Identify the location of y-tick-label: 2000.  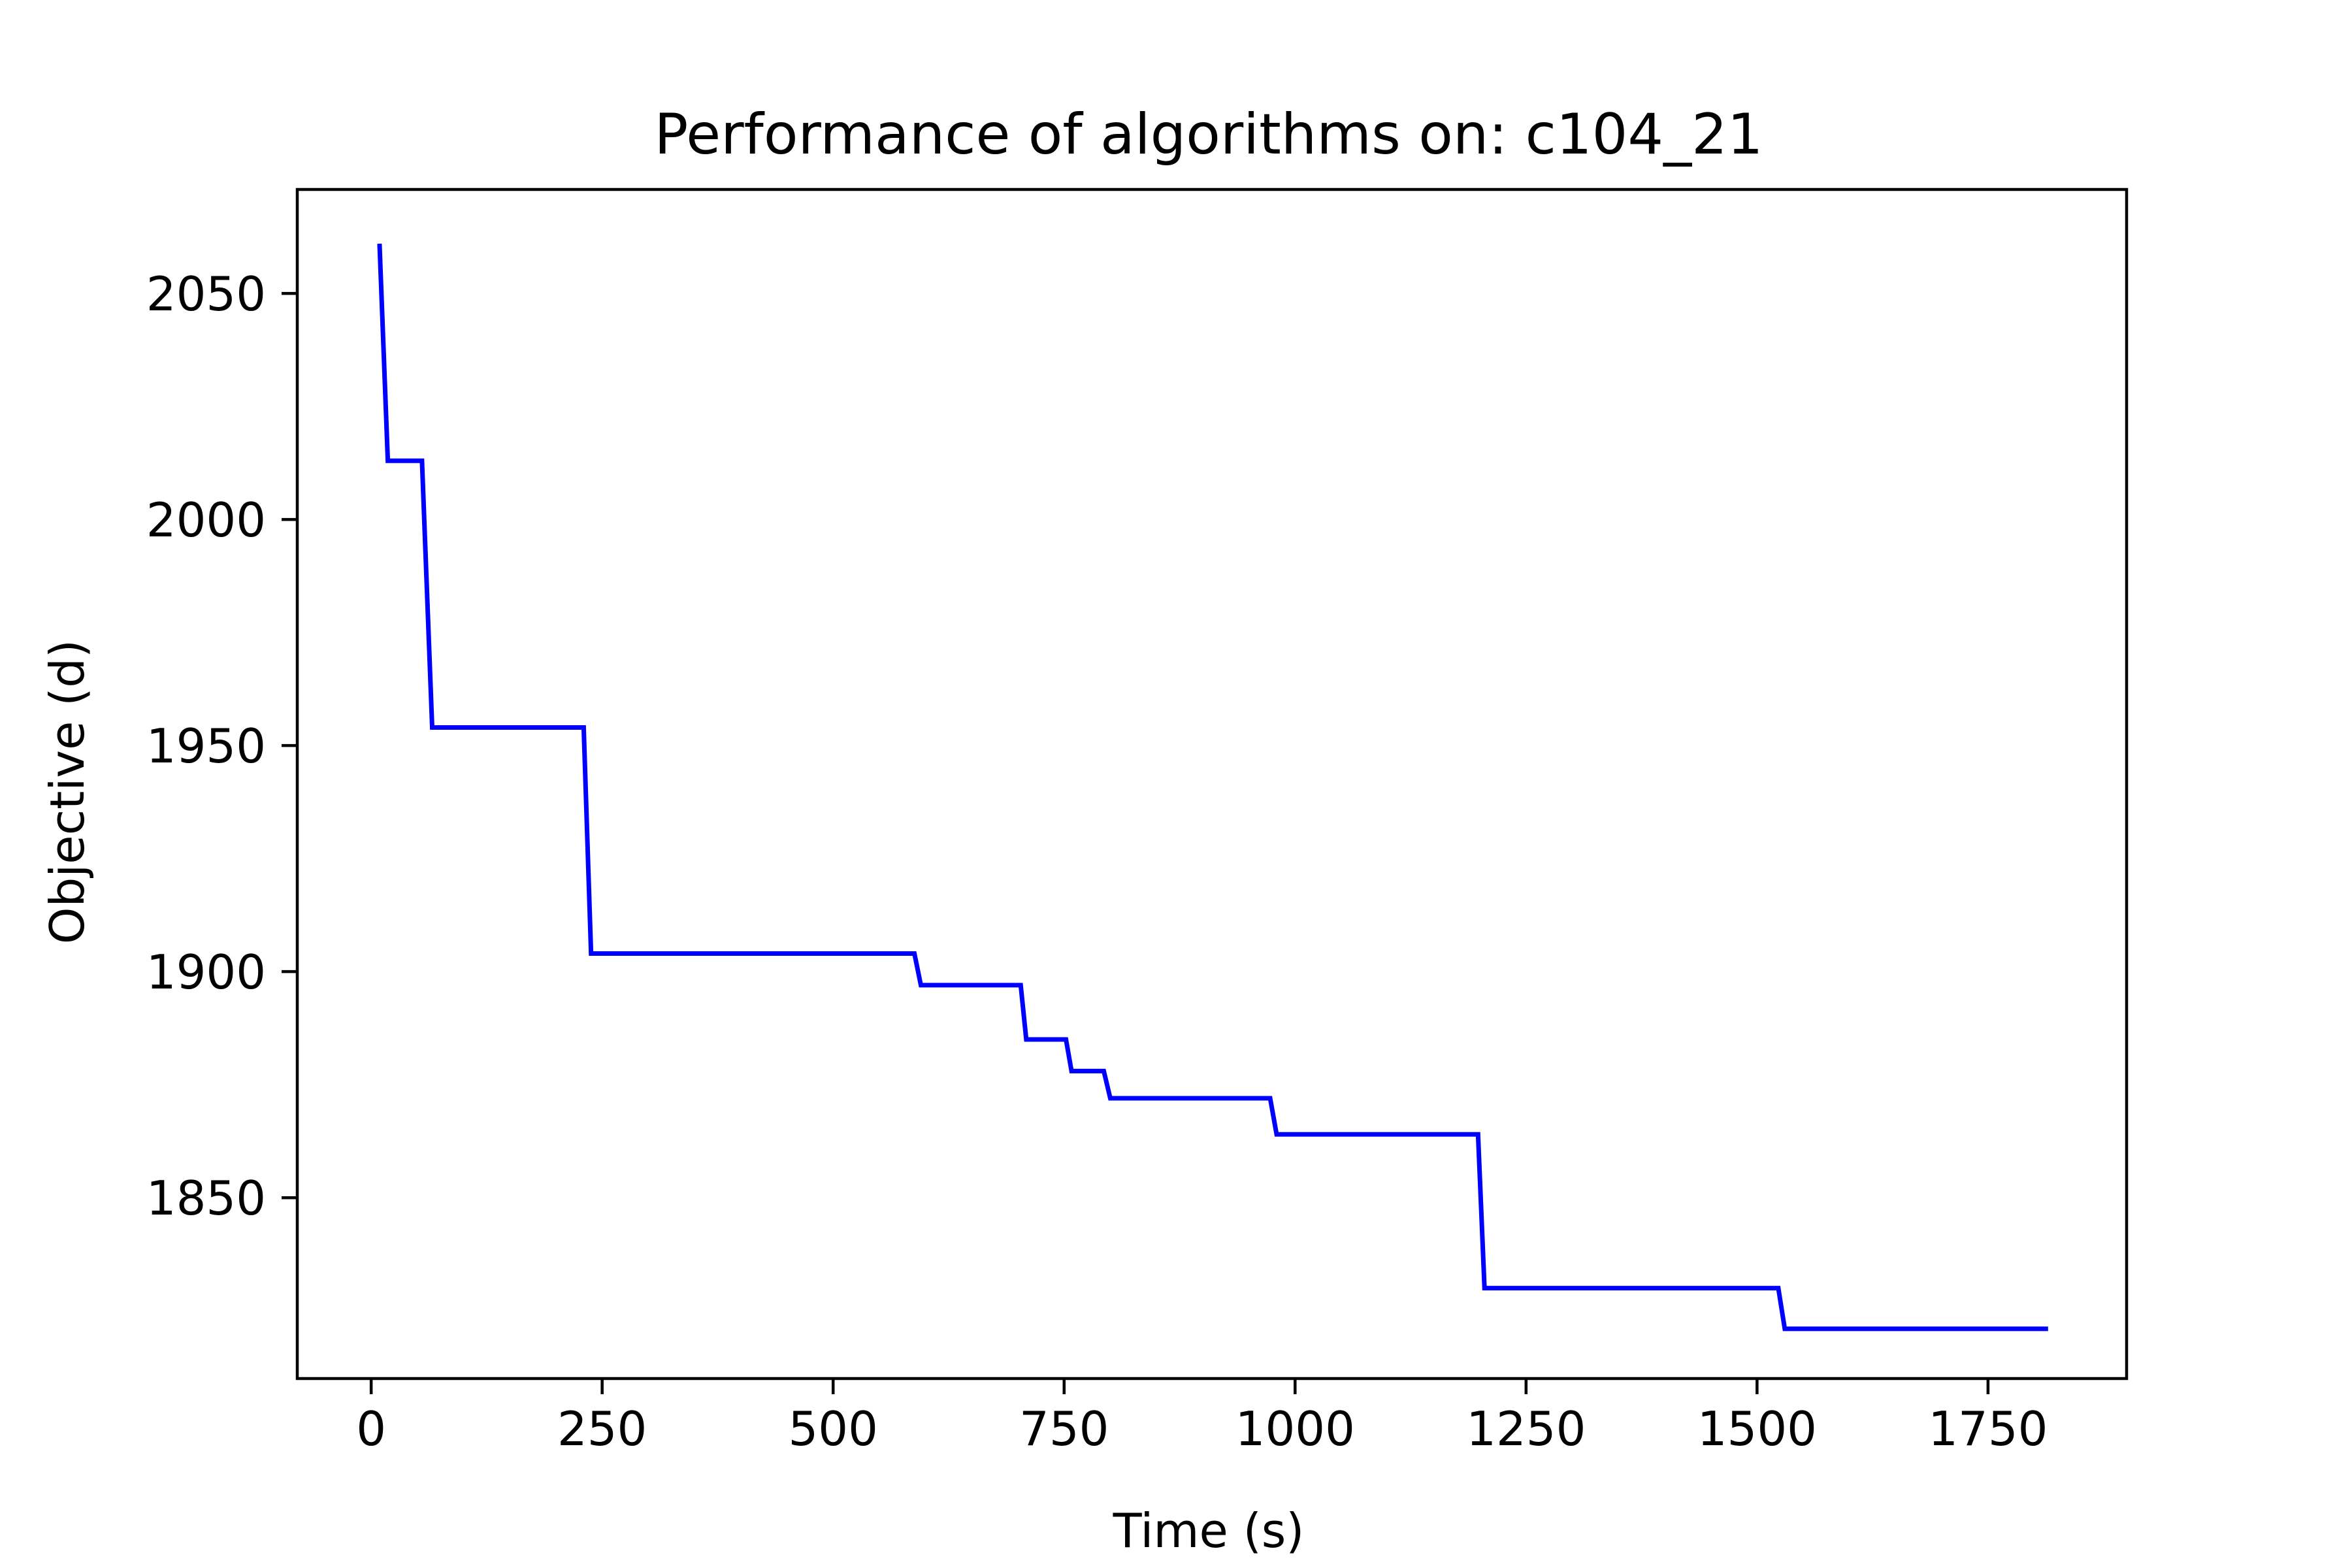
(206, 520).